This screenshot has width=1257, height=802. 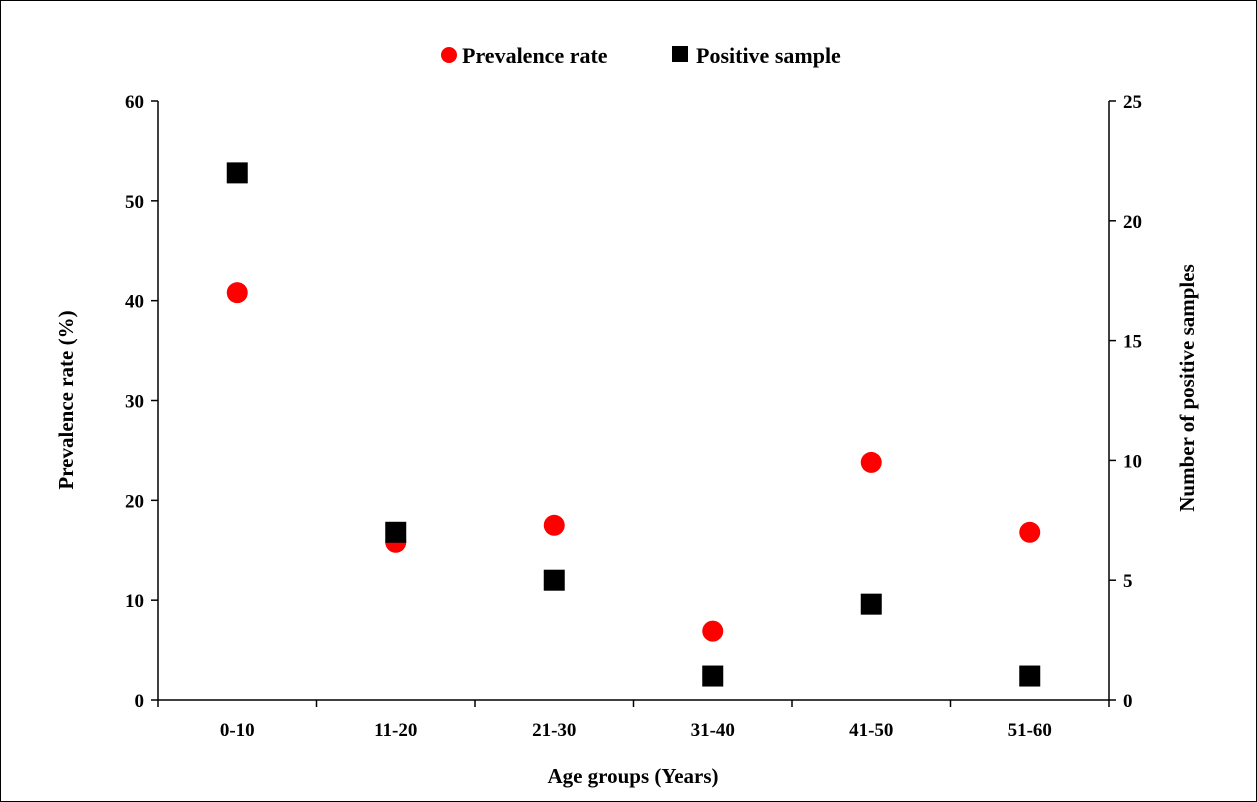 What do you see at coordinates (134, 501) in the screenshot?
I see `y-left-tick-label: 20` at bounding box center [134, 501].